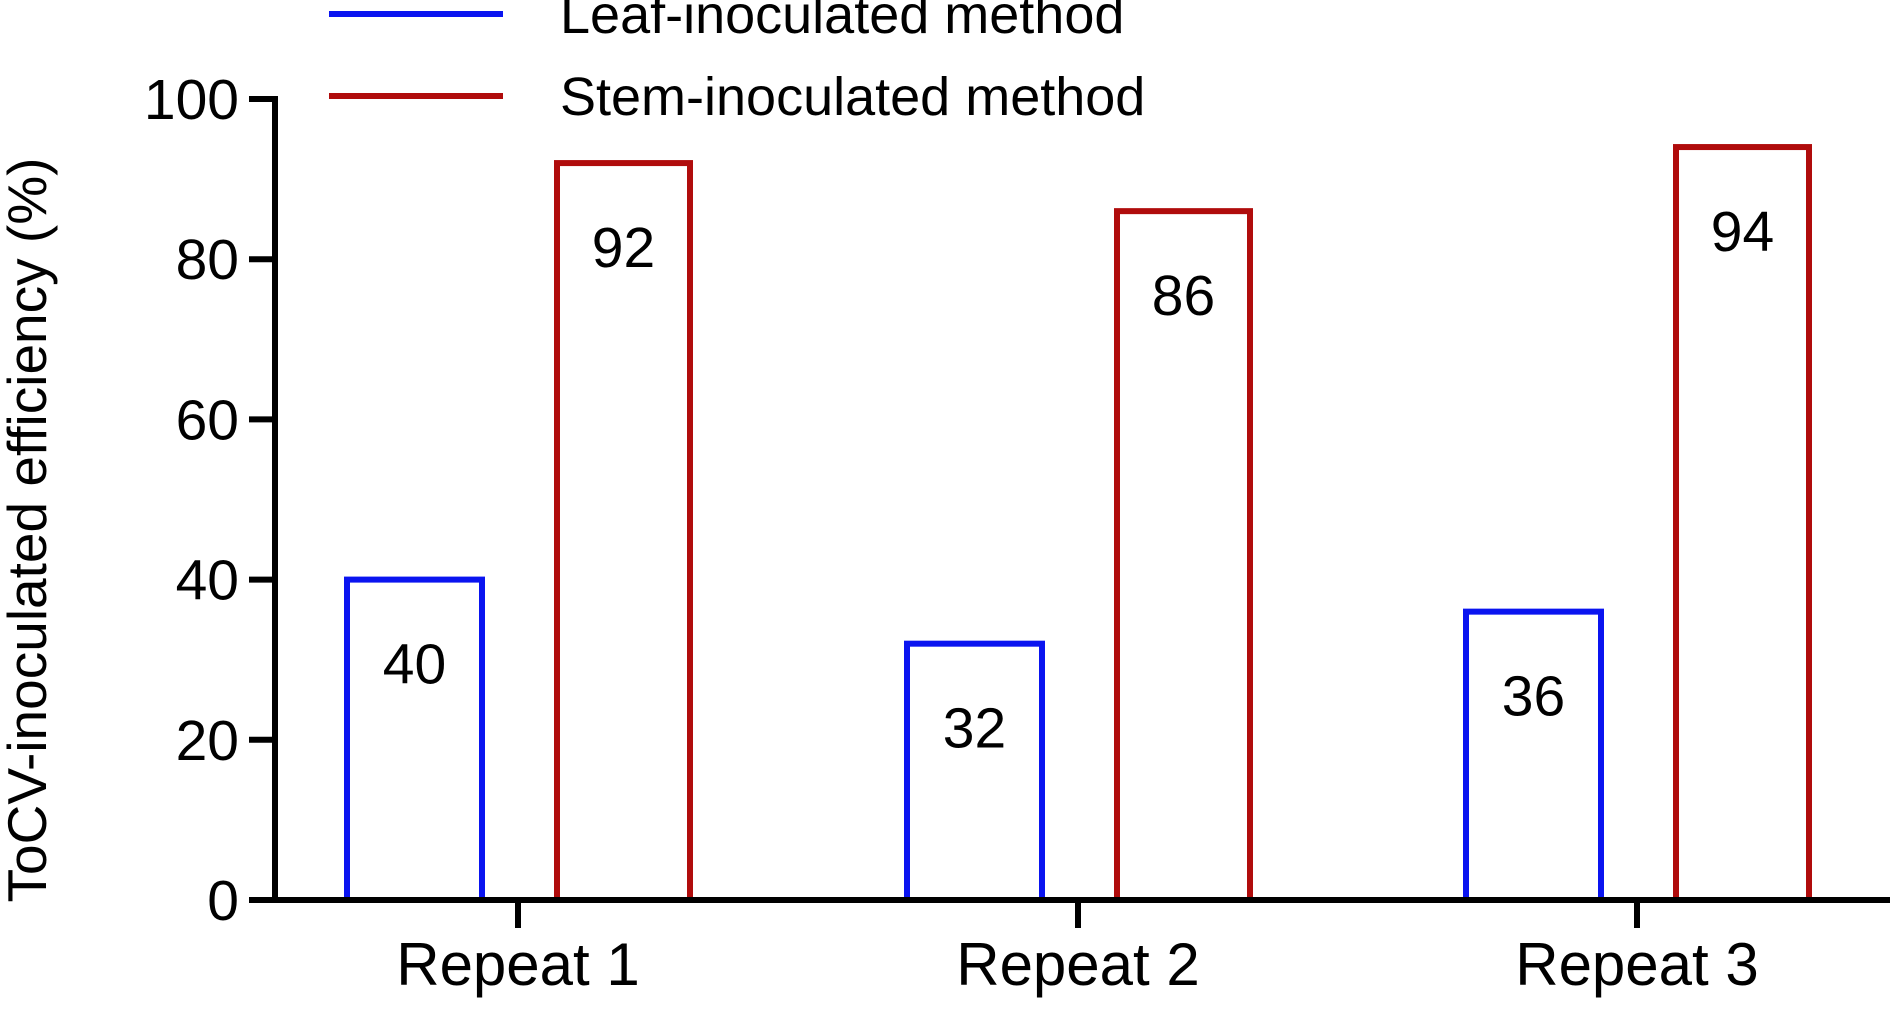  Describe the element at coordinates (207, 260) in the screenshot. I see `y-tick-label: 80` at that location.